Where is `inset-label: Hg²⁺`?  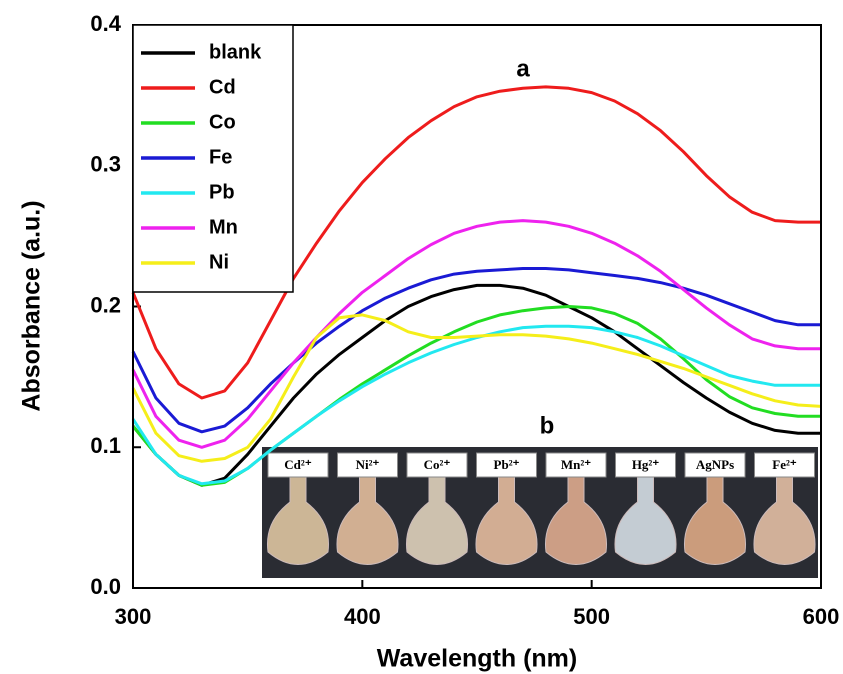
inset-label: Hg²⁺ is located at coordinates (646, 464).